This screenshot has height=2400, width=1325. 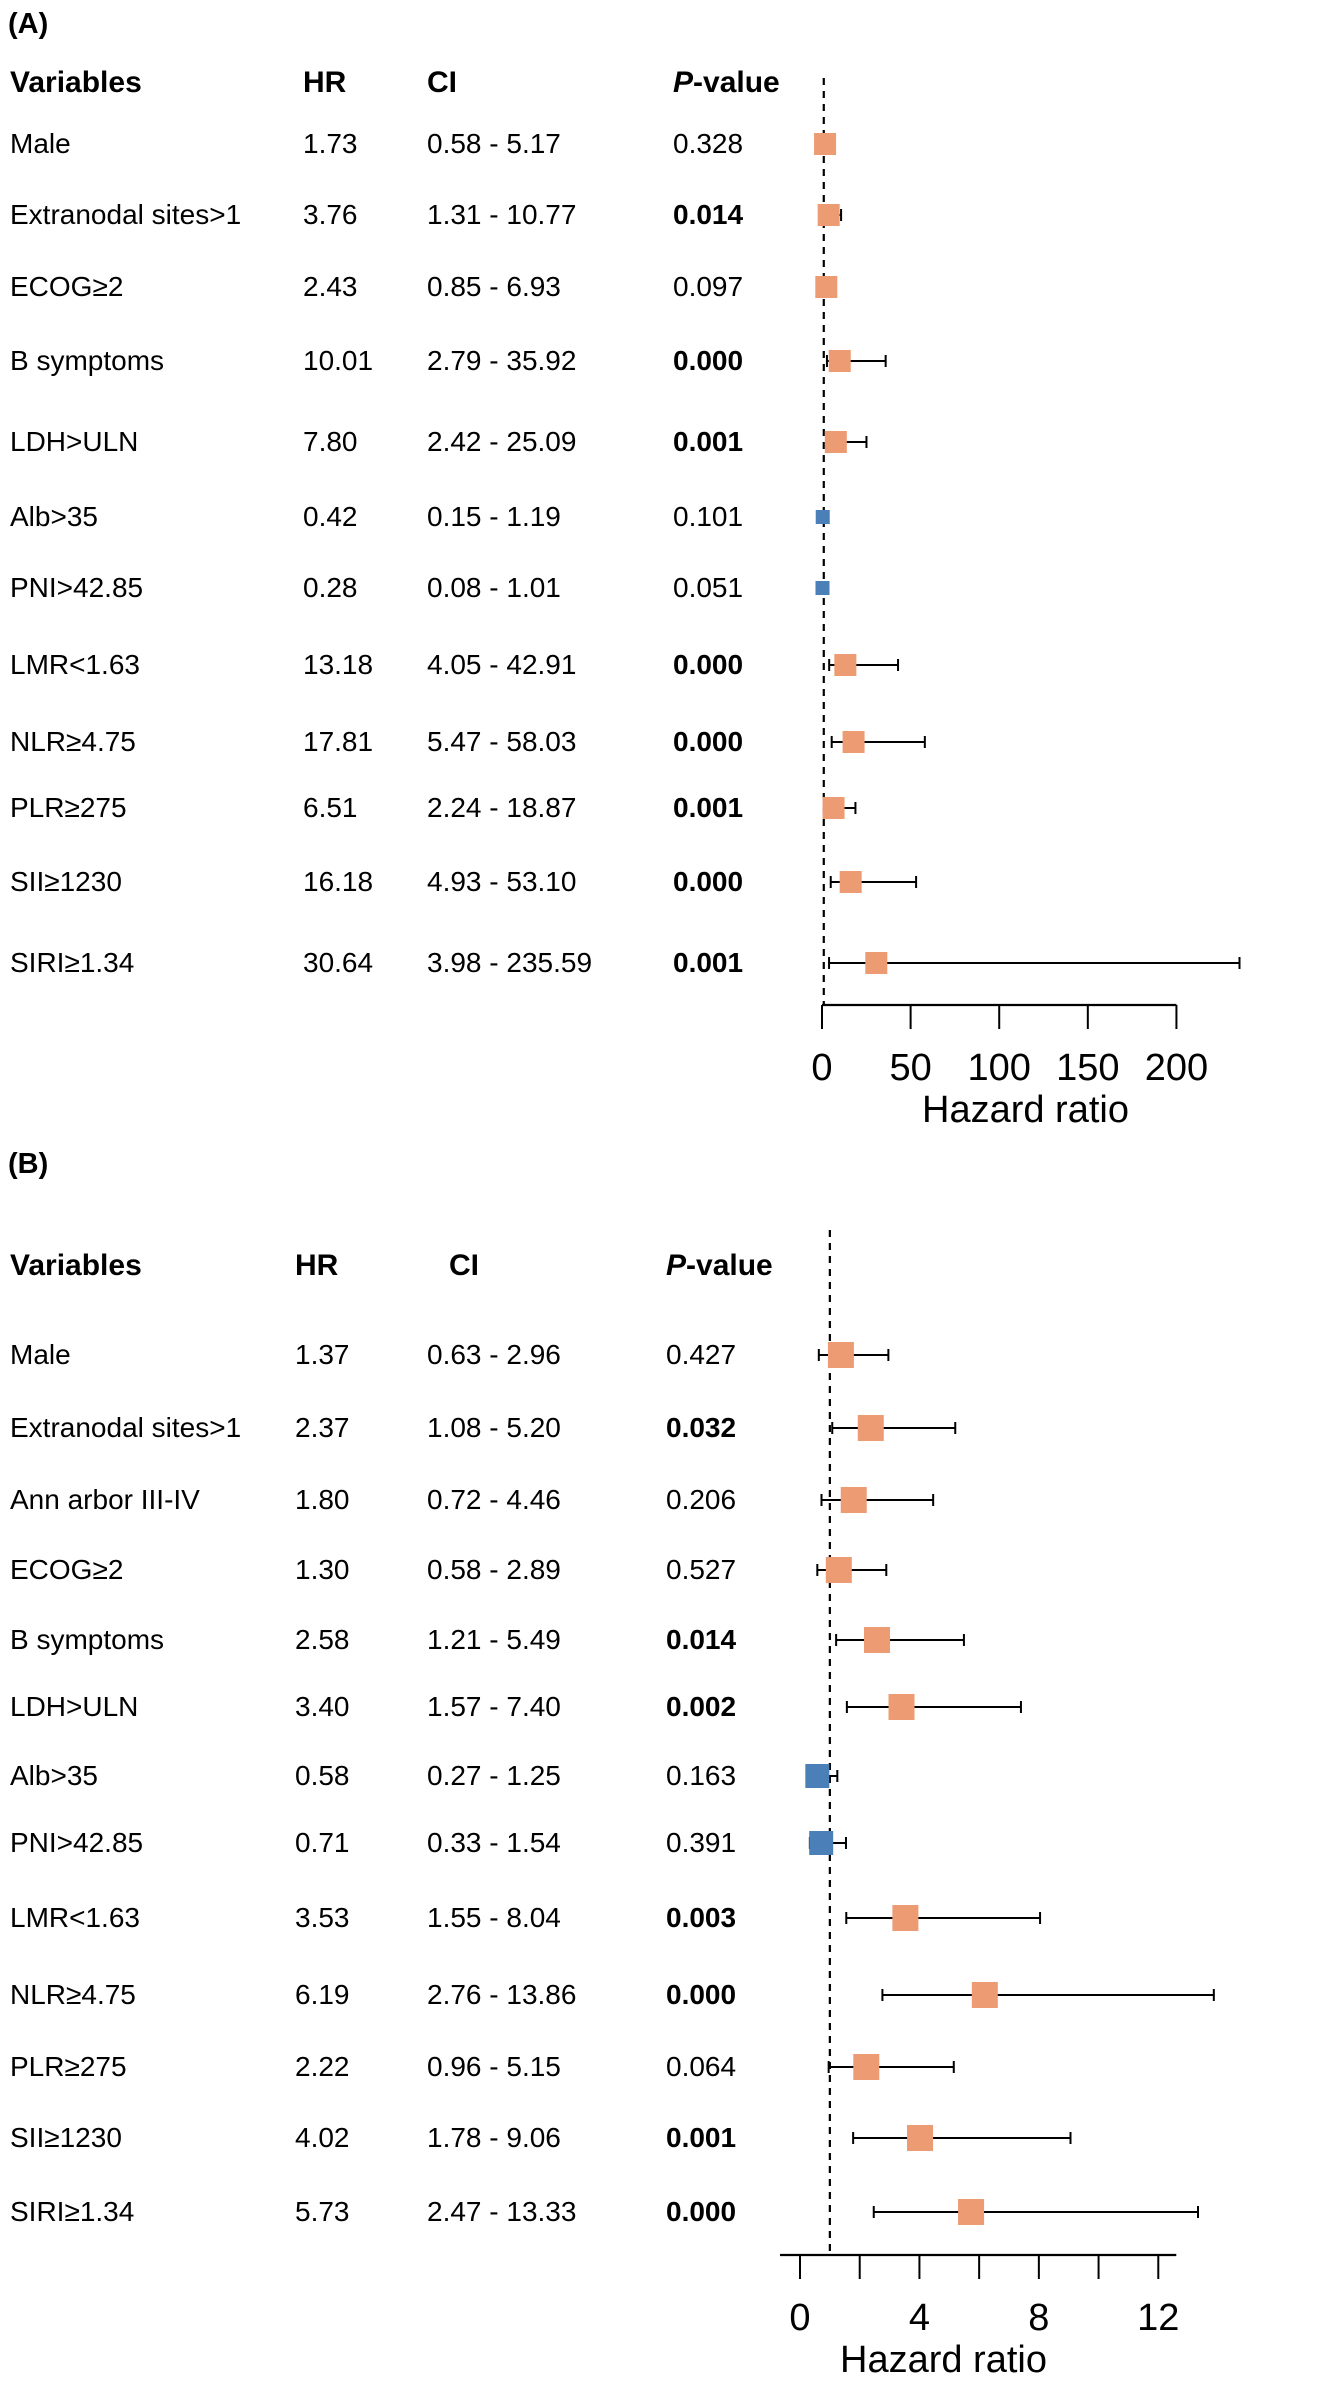 I want to click on panel-b-label: (B), so click(x=28, y=1164).